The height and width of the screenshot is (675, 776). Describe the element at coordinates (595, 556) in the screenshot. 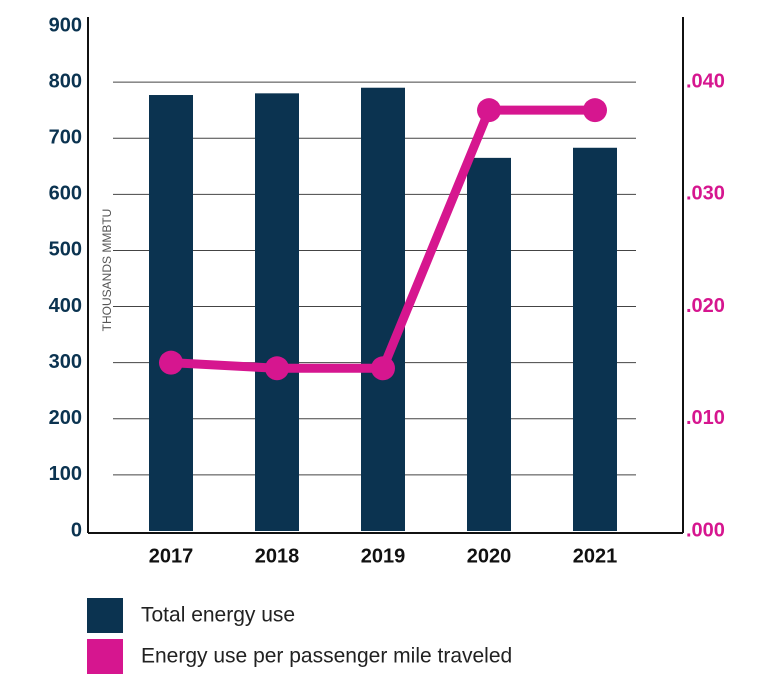

I see `x-tick-label: 2021` at that location.